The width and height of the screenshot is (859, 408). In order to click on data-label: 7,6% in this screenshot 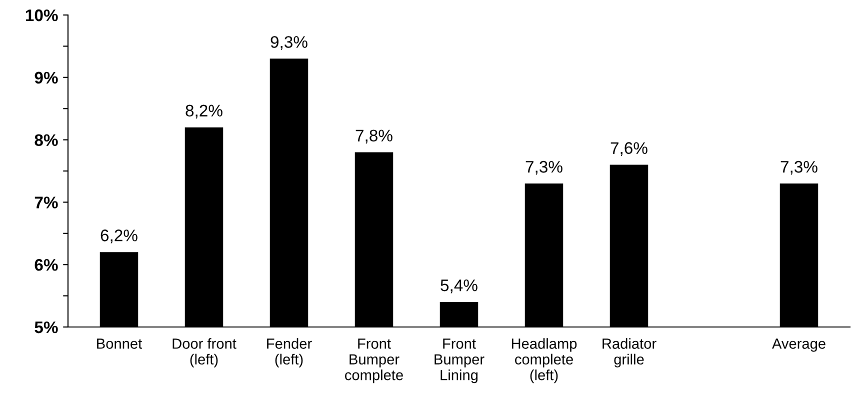, I will do `click(629, 149)`.